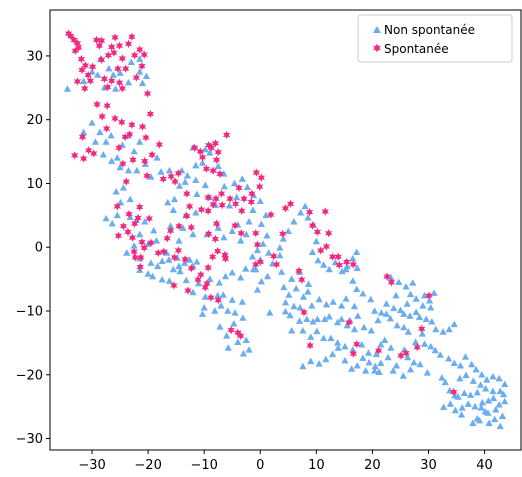  I want to click on y-tick-label: 0, so click(39, 248).